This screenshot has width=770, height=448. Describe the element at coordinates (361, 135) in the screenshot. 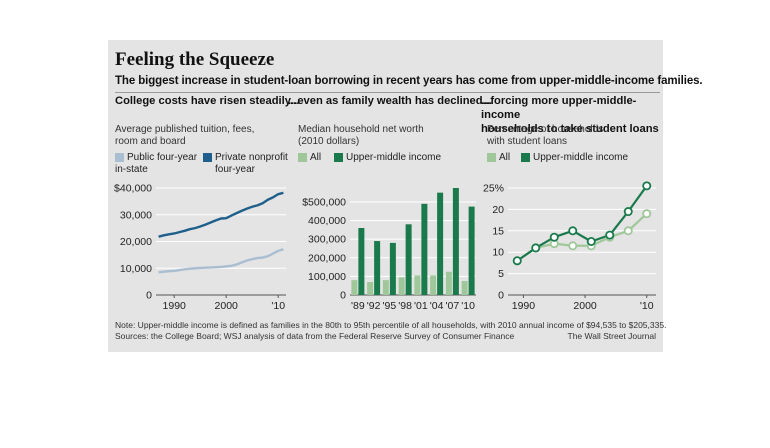

I see `panel2-unit: Median household net worth (2010 dollars)` at that location.